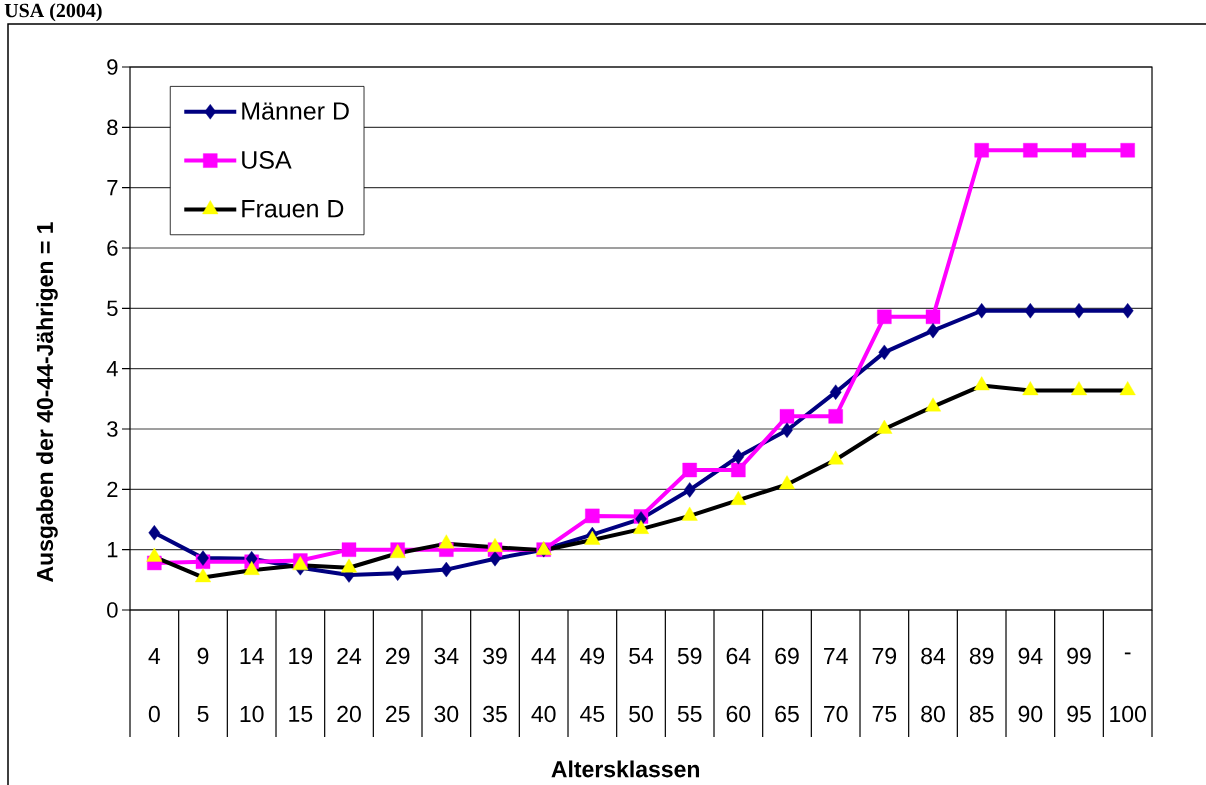 The image size is (1206, 785). What do you see at coordinates (836, 714) in the screenshot?
I see `text: 70` at bounding box center [836, 714].